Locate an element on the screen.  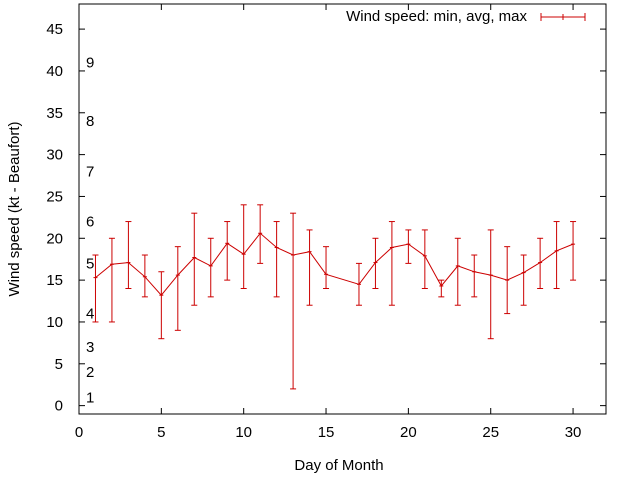
x-tick-label: 0 is located at coordinates (79, 432).